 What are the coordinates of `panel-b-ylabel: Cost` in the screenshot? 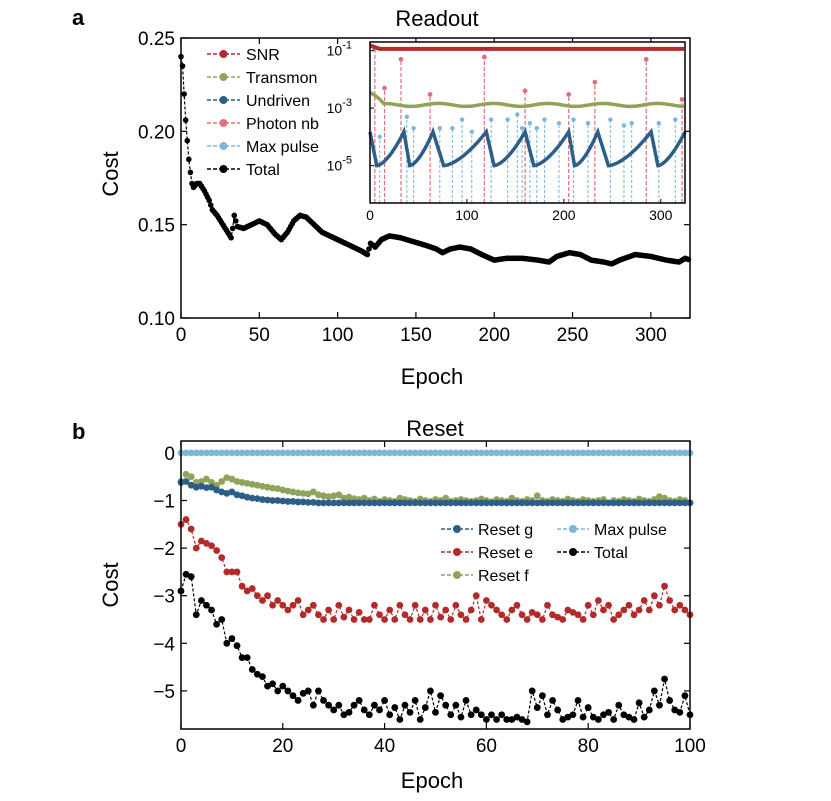 It's located at (110, 584).